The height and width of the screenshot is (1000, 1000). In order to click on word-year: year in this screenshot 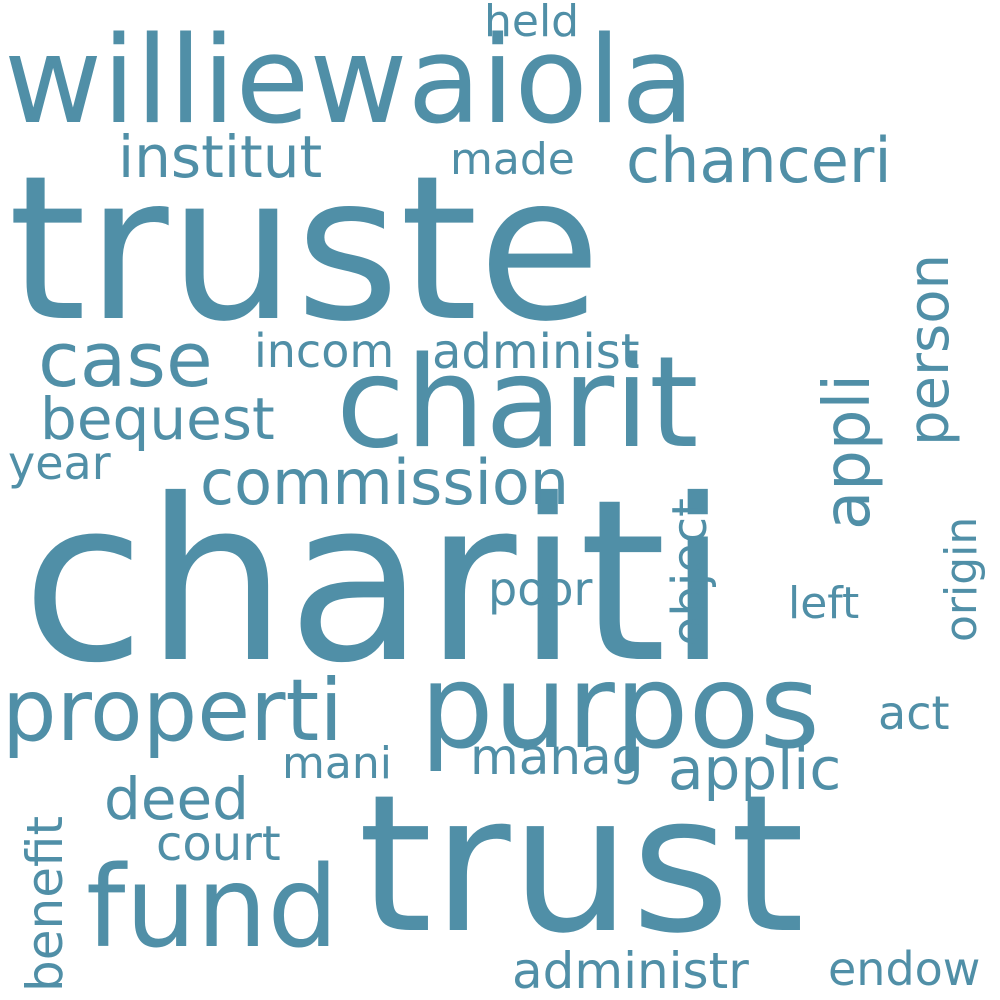, I will do `click(59, 463)`.